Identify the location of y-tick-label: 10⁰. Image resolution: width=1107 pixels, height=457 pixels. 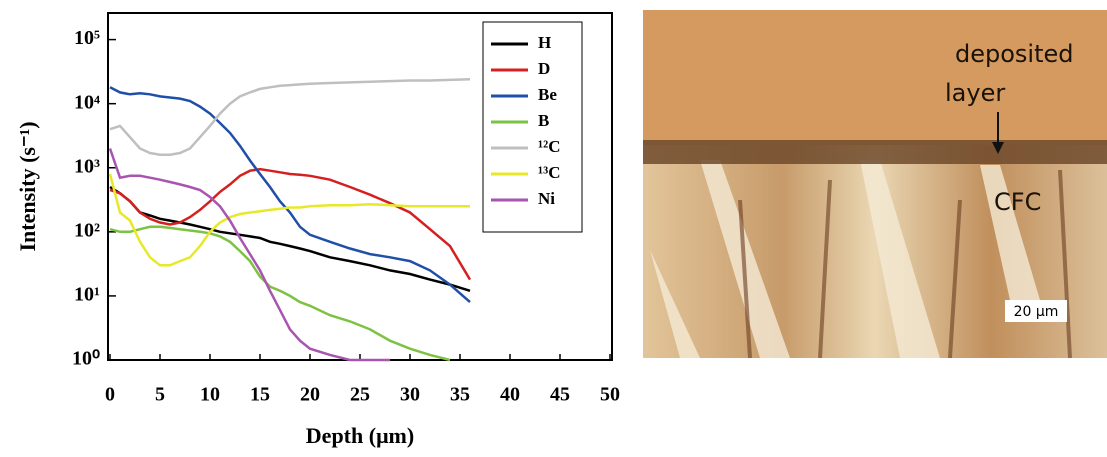
(86, 359).